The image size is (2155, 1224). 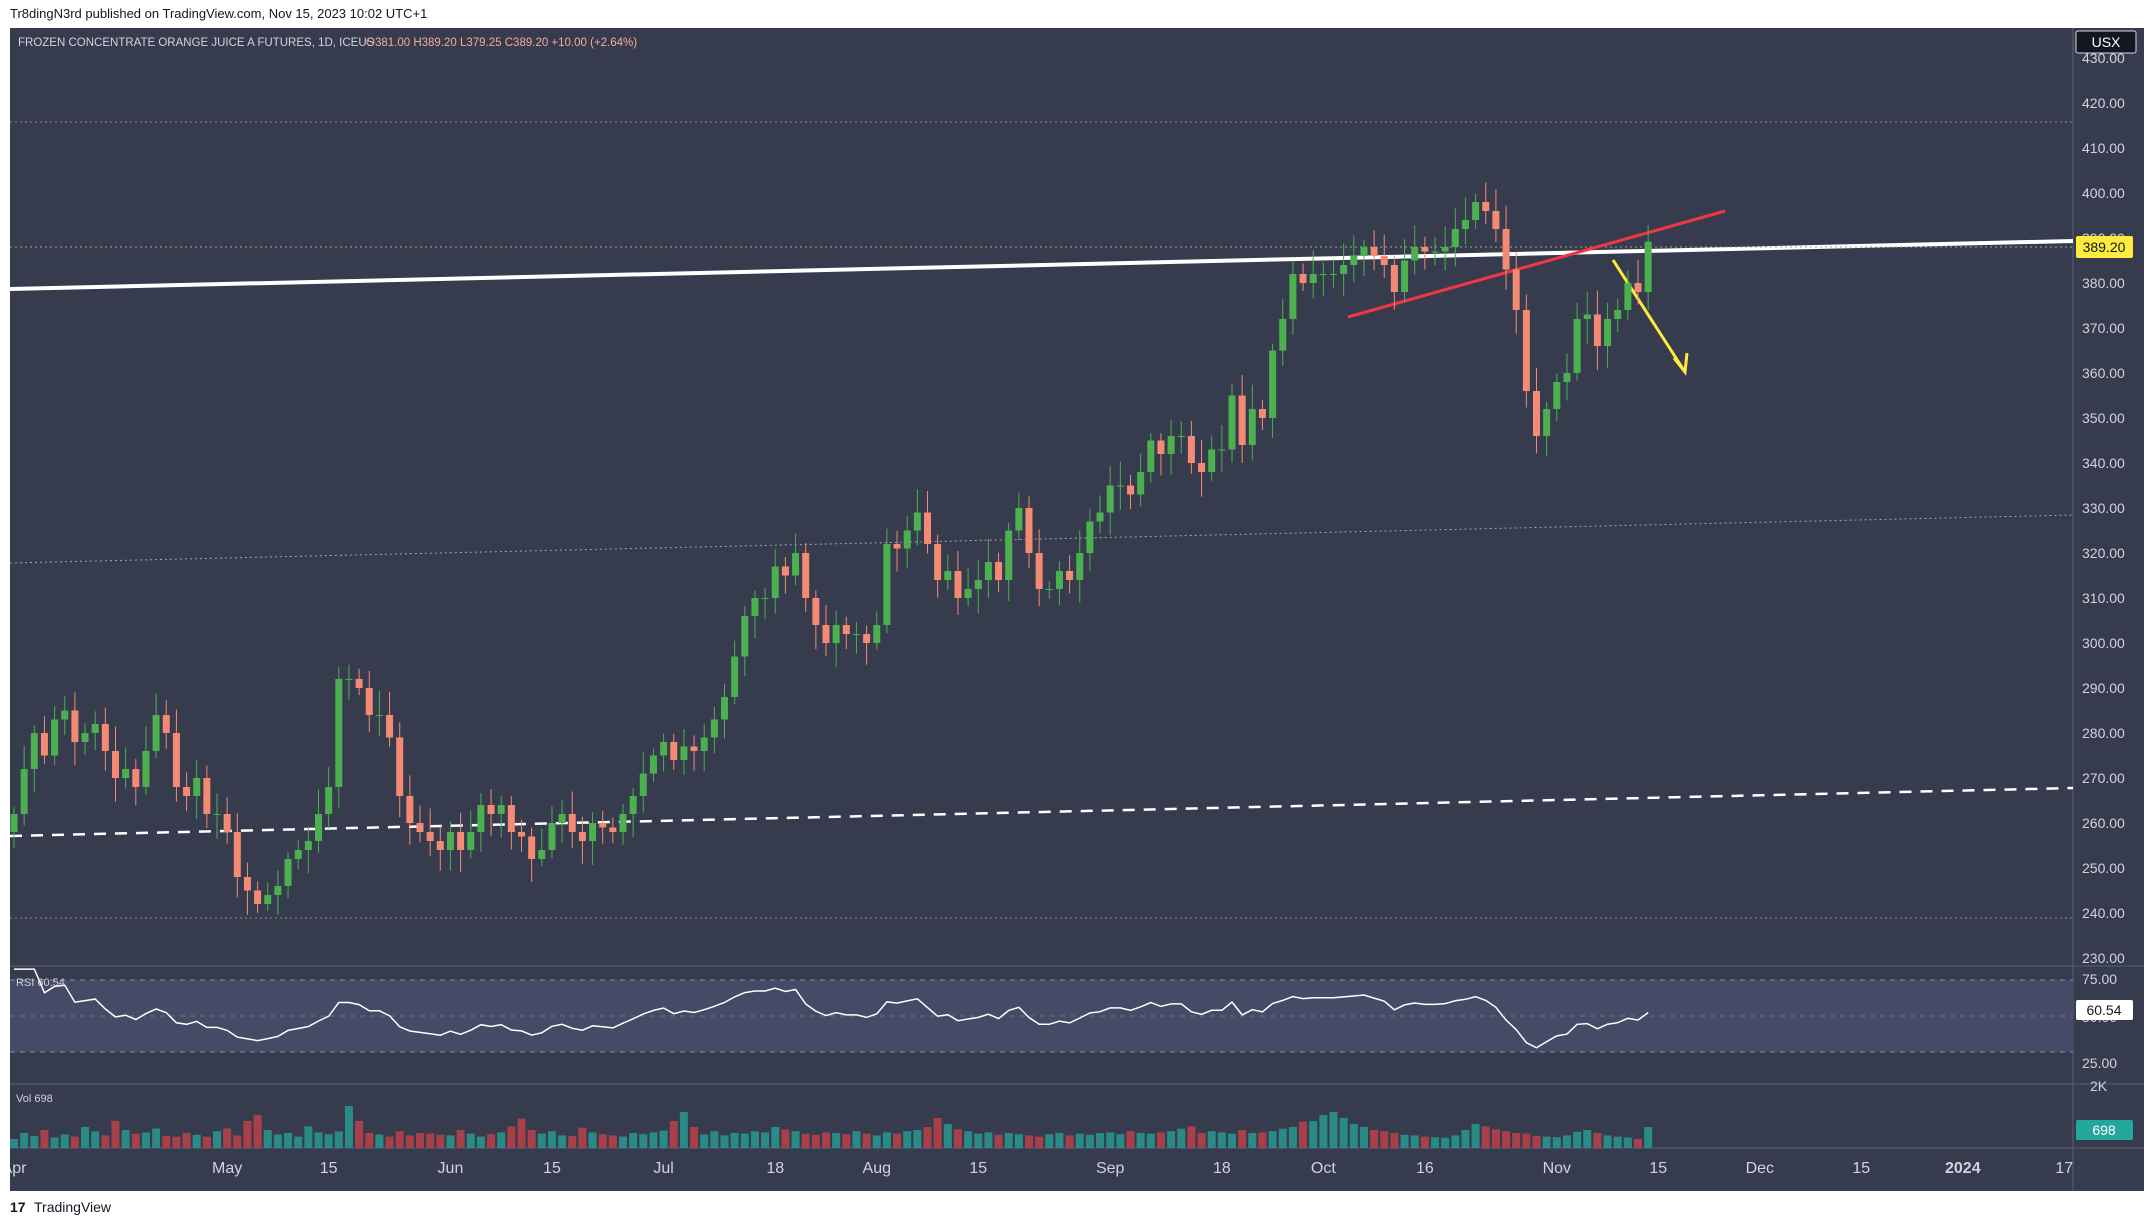 What do you see at coordinates (831, 1127) in the screenshot?
I see `volume-bars` at bounding box center [831, 1127].